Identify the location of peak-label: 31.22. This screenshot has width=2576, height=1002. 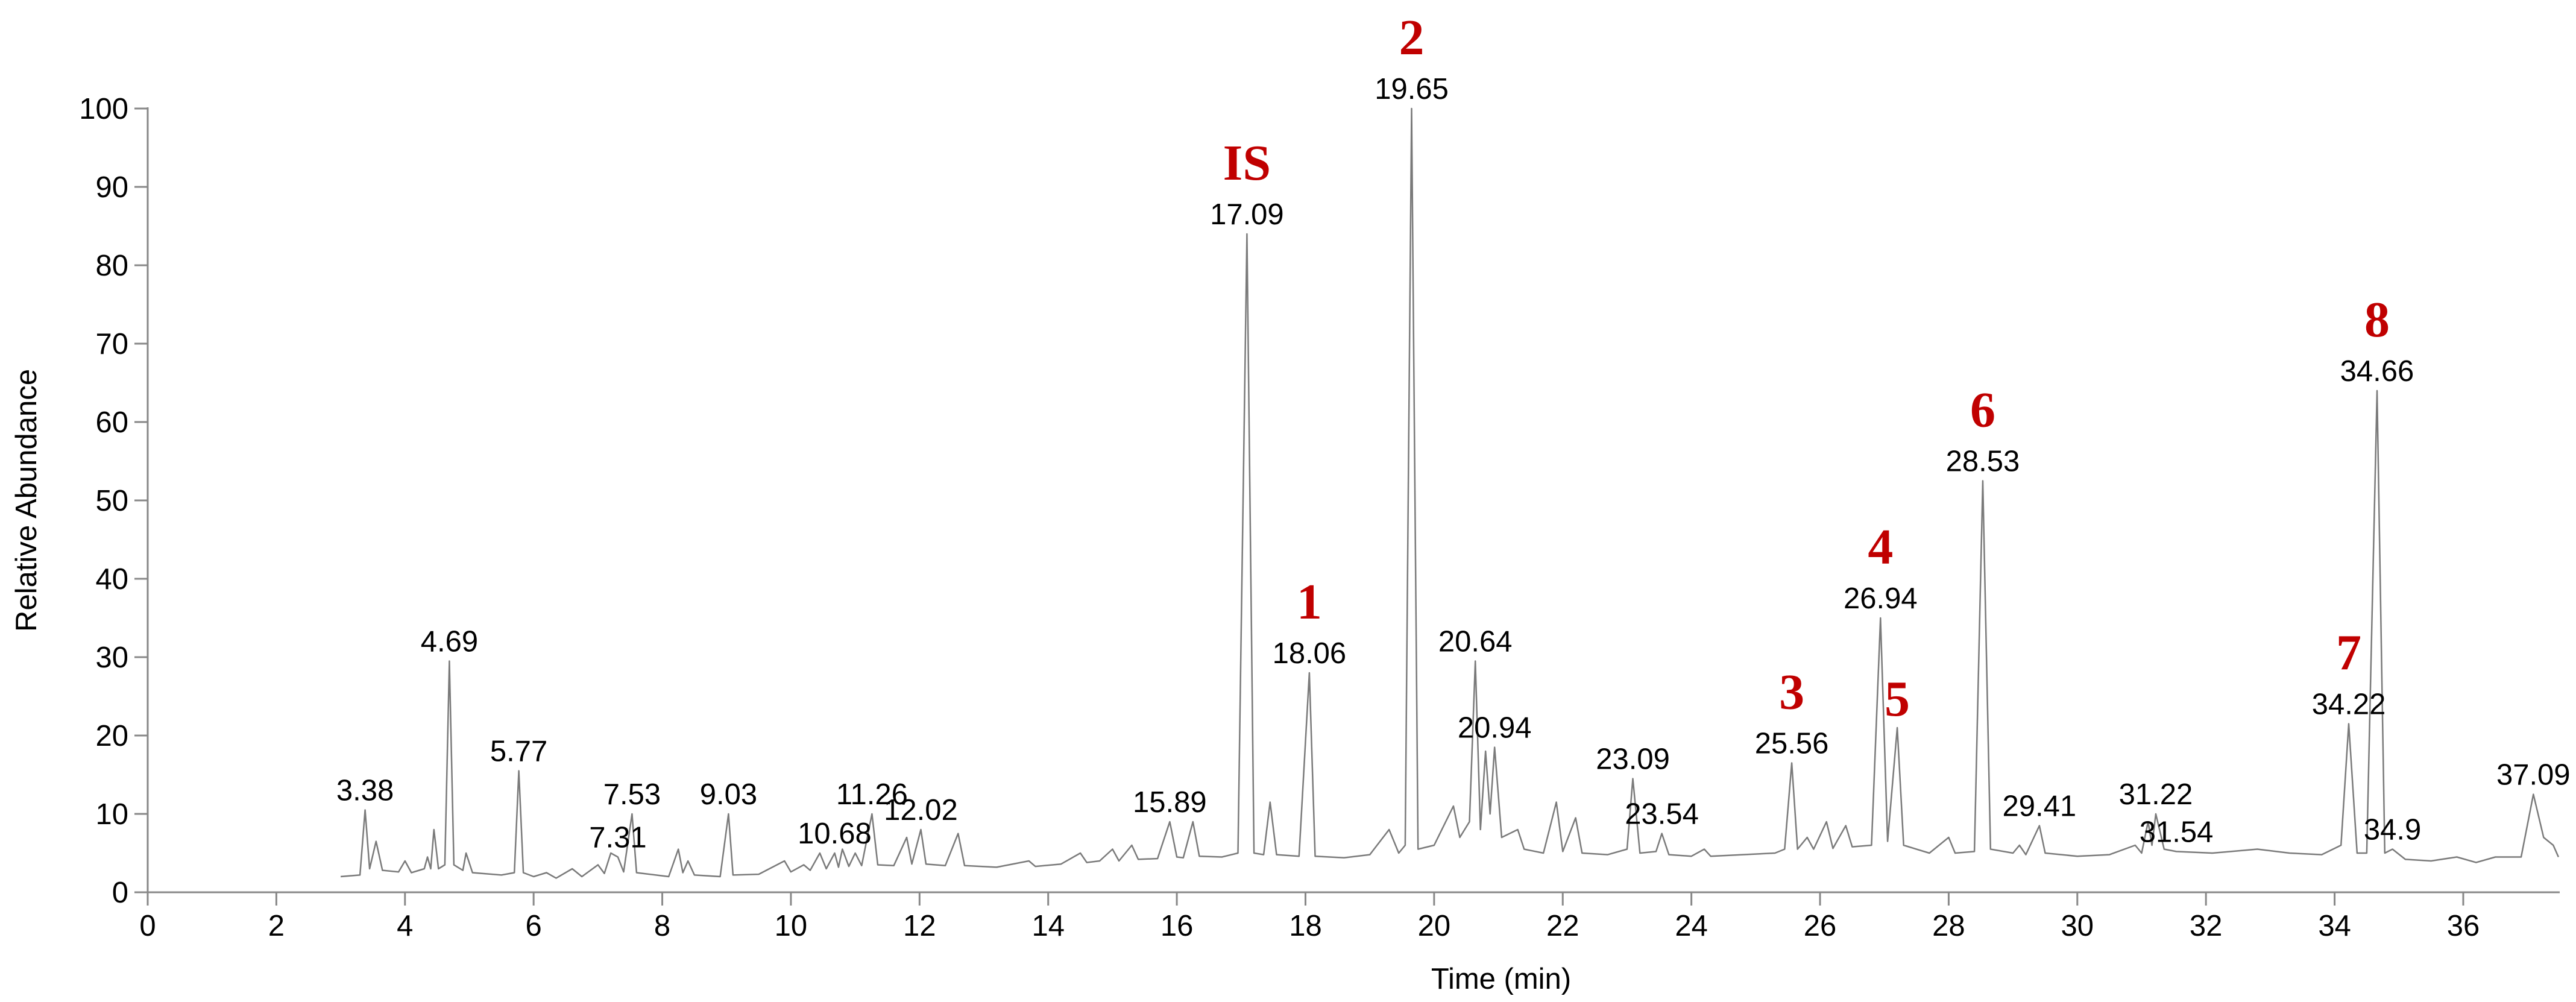
(2156, 794).